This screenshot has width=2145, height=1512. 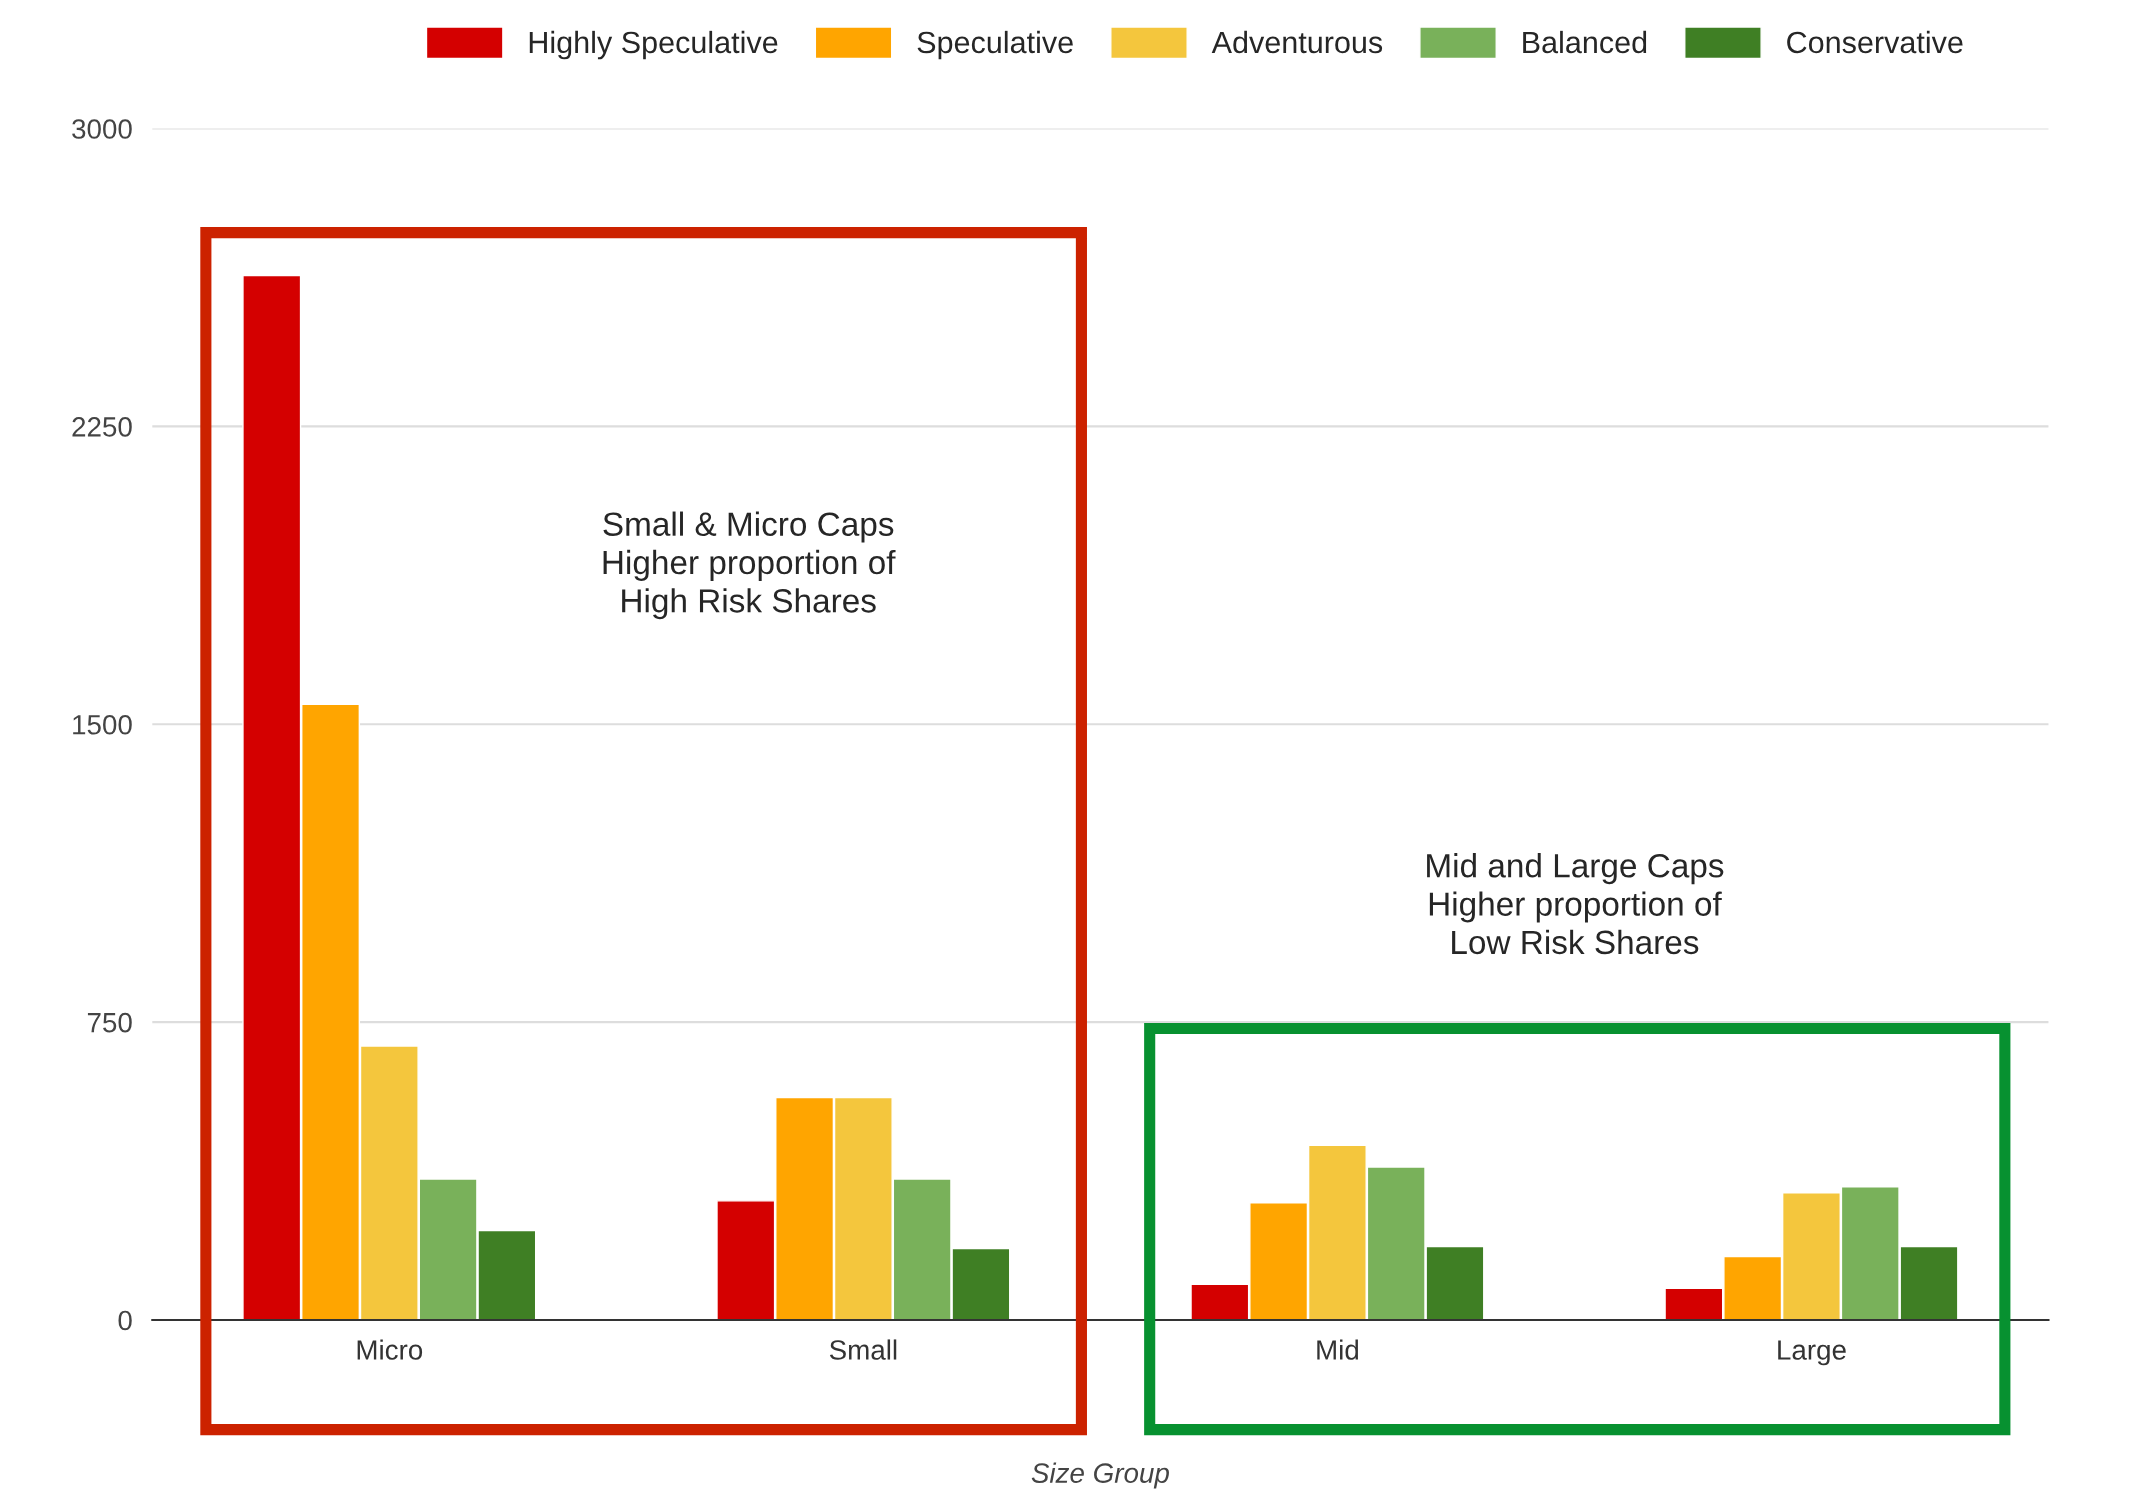 What do you see at coordinates (102, 724) in the screenshot?
I see `y-tick-label: 1500` at bounding box center [102, 724].